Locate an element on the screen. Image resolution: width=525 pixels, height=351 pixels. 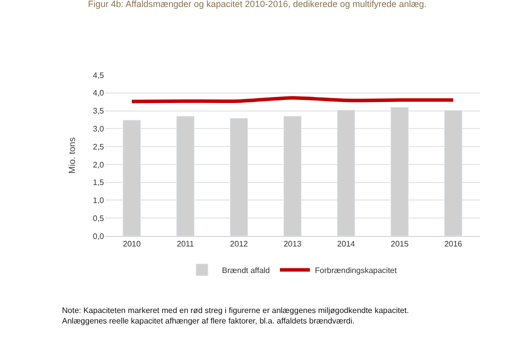
y-axis-title: Mio. tons is located at coordinates (72, 155).